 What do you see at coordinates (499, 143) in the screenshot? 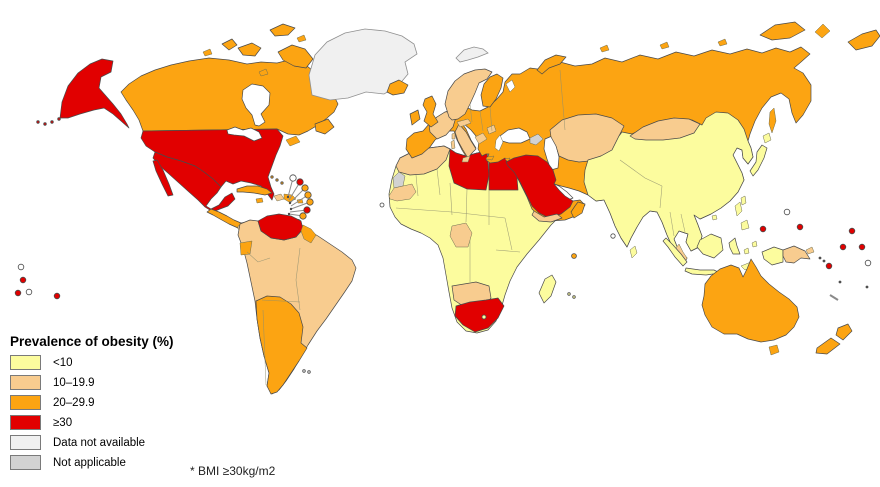
I see `aegean-sea` at bounding box center [499, 143].